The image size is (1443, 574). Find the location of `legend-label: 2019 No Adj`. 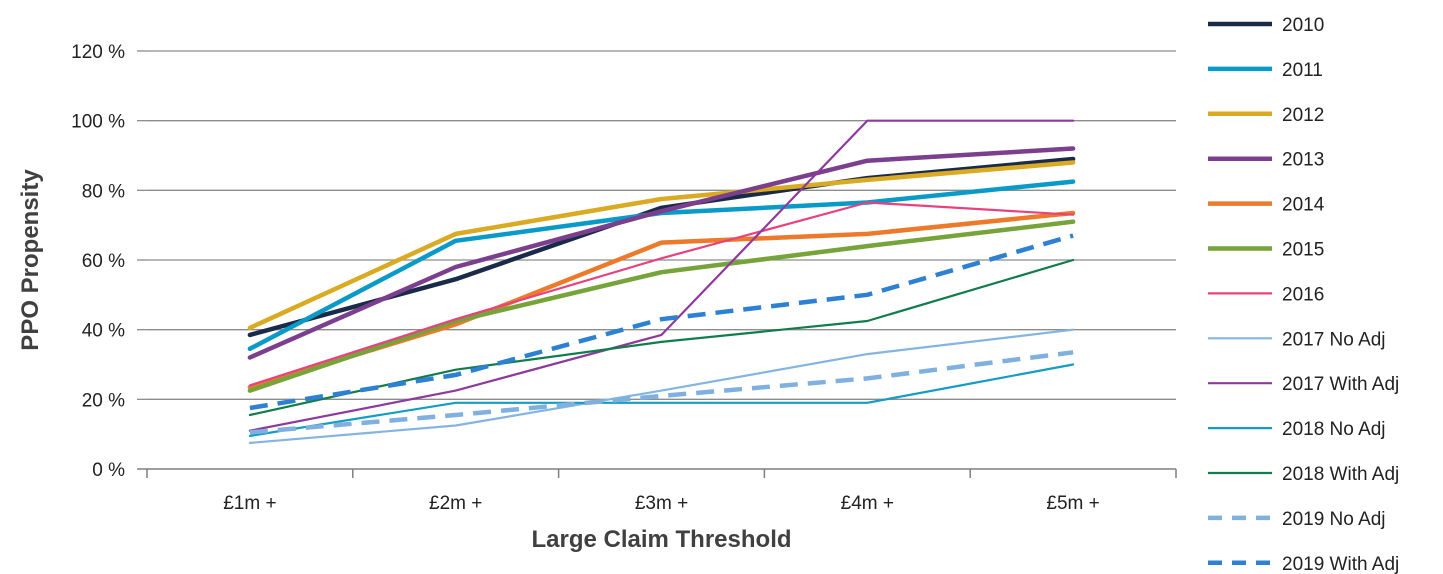

legend-label: 2019 No Adj is located at coordinates (1334, 519).